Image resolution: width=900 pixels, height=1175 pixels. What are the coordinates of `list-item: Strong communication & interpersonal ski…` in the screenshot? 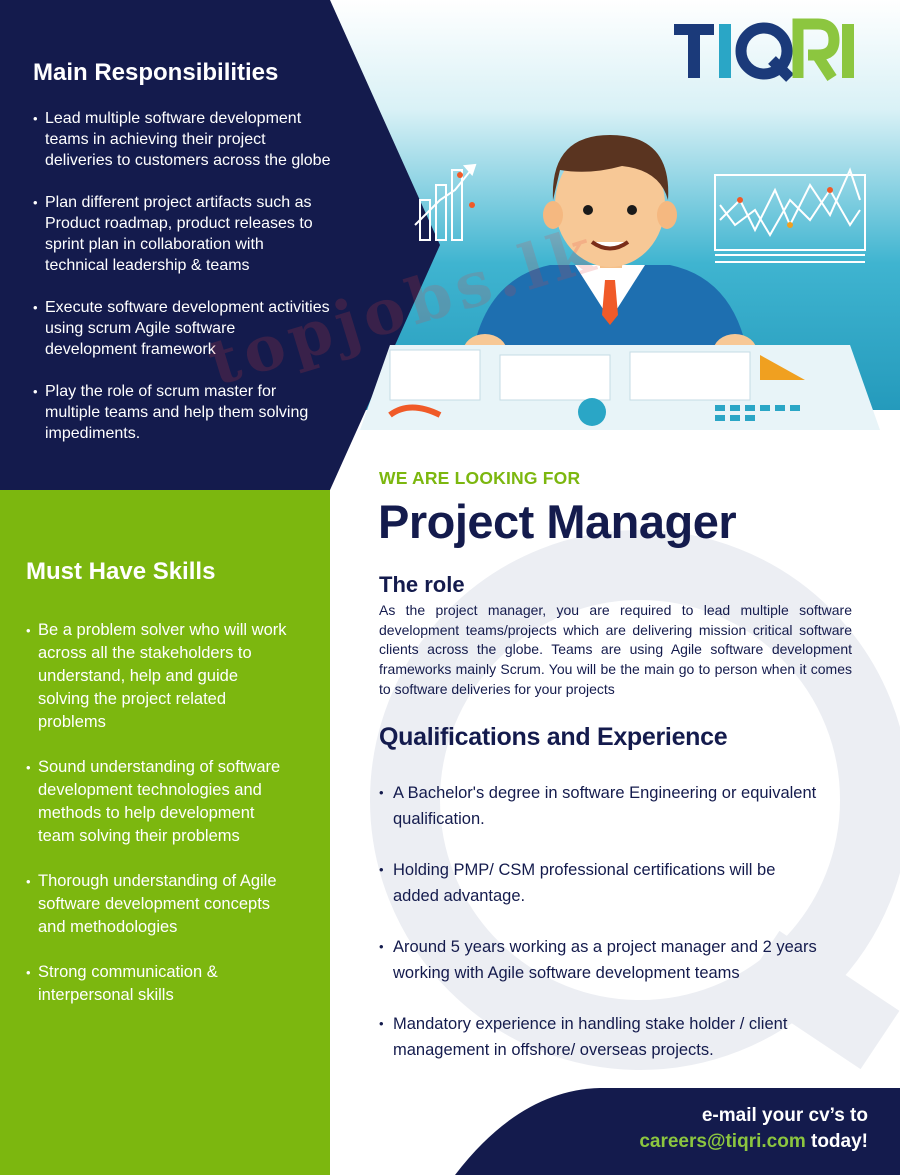 It's located at (171, 984).